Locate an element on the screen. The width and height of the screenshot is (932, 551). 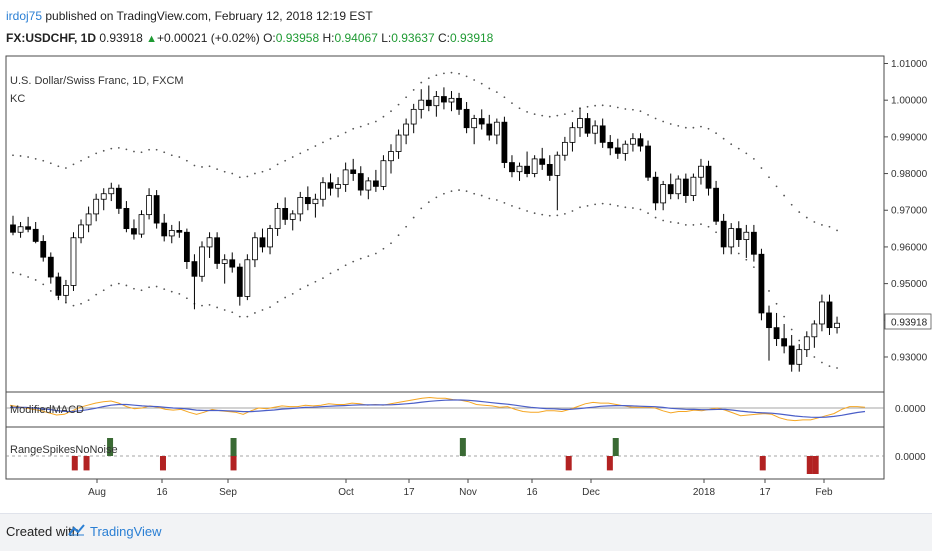
low-label: L: is located at coordinates (386, 38).